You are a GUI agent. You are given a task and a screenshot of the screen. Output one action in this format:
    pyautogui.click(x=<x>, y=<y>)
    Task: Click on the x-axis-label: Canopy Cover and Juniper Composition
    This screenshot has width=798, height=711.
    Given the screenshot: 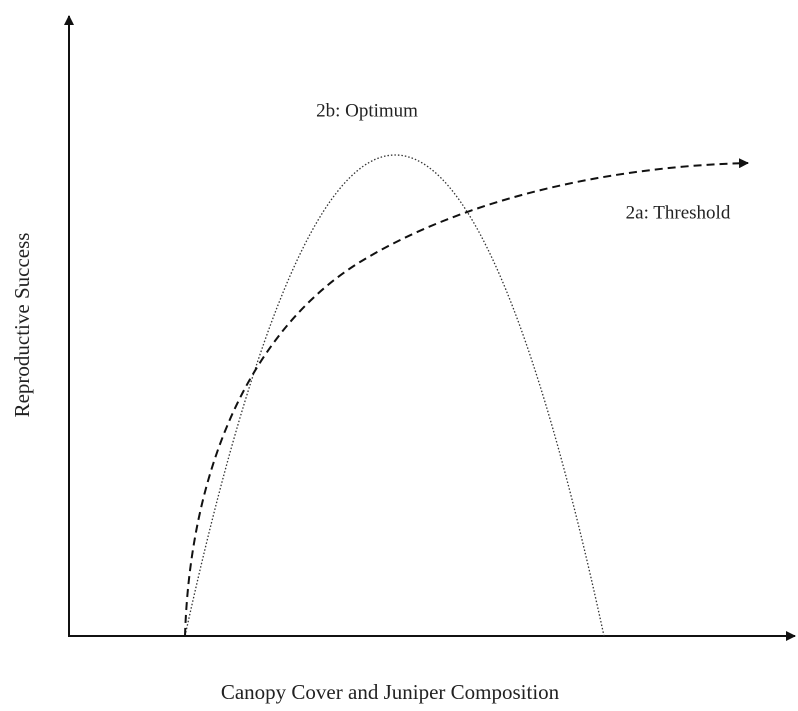 What is the action you would take?
    pyautogui.click(x=390, y=692)
    